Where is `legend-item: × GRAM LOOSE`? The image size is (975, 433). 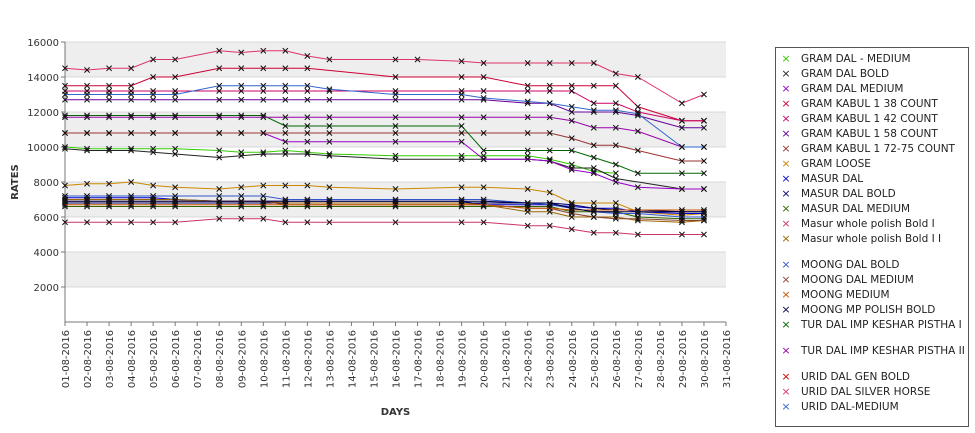 legend-item: × GRAM LOOSE is located at coordinates (873, 164).